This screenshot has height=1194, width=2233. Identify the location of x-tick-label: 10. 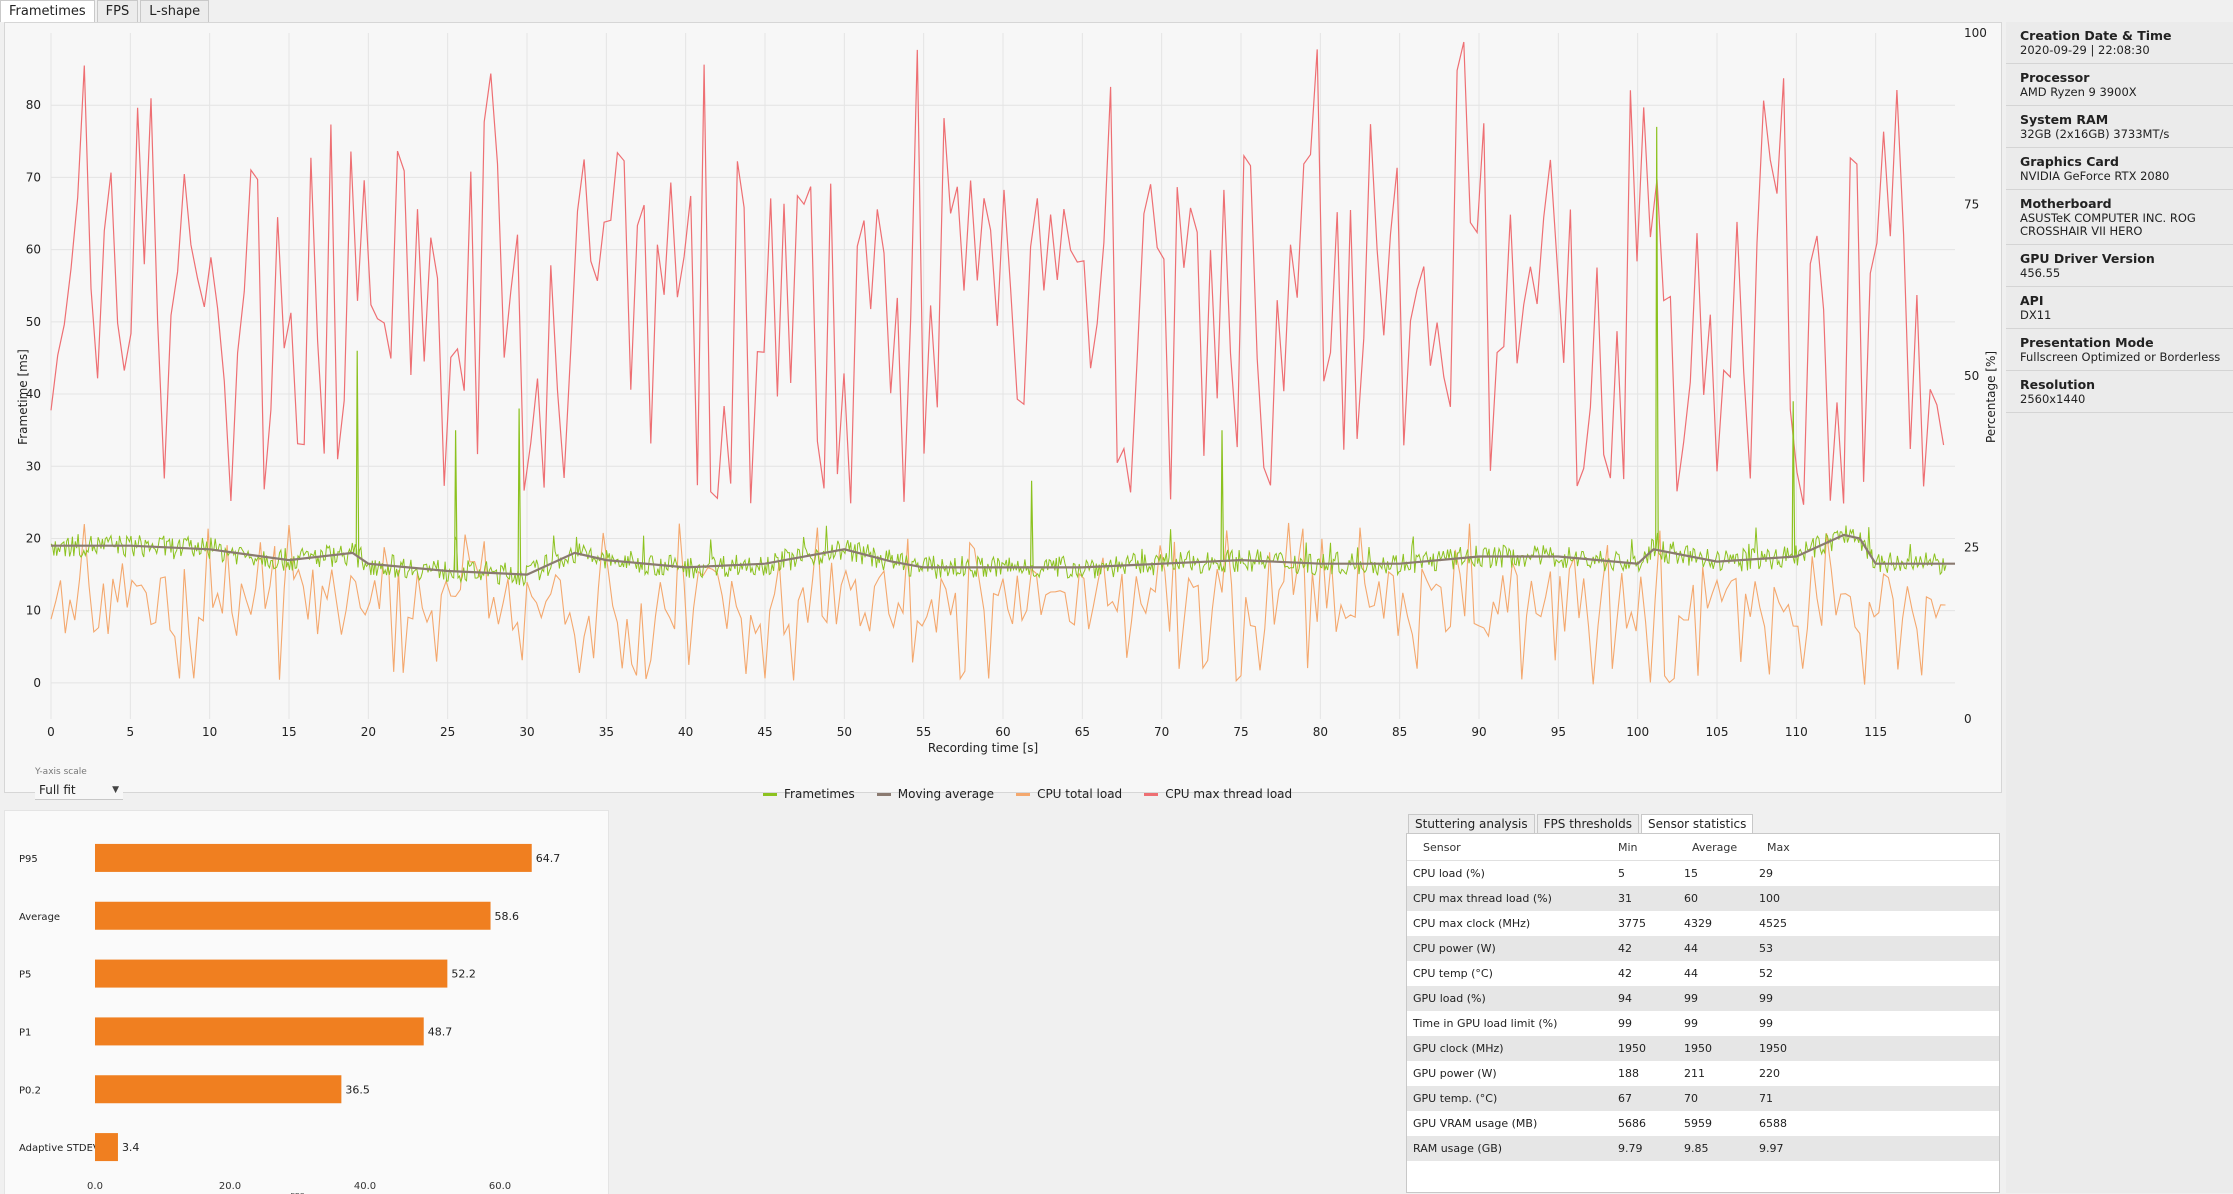
(209, 732).